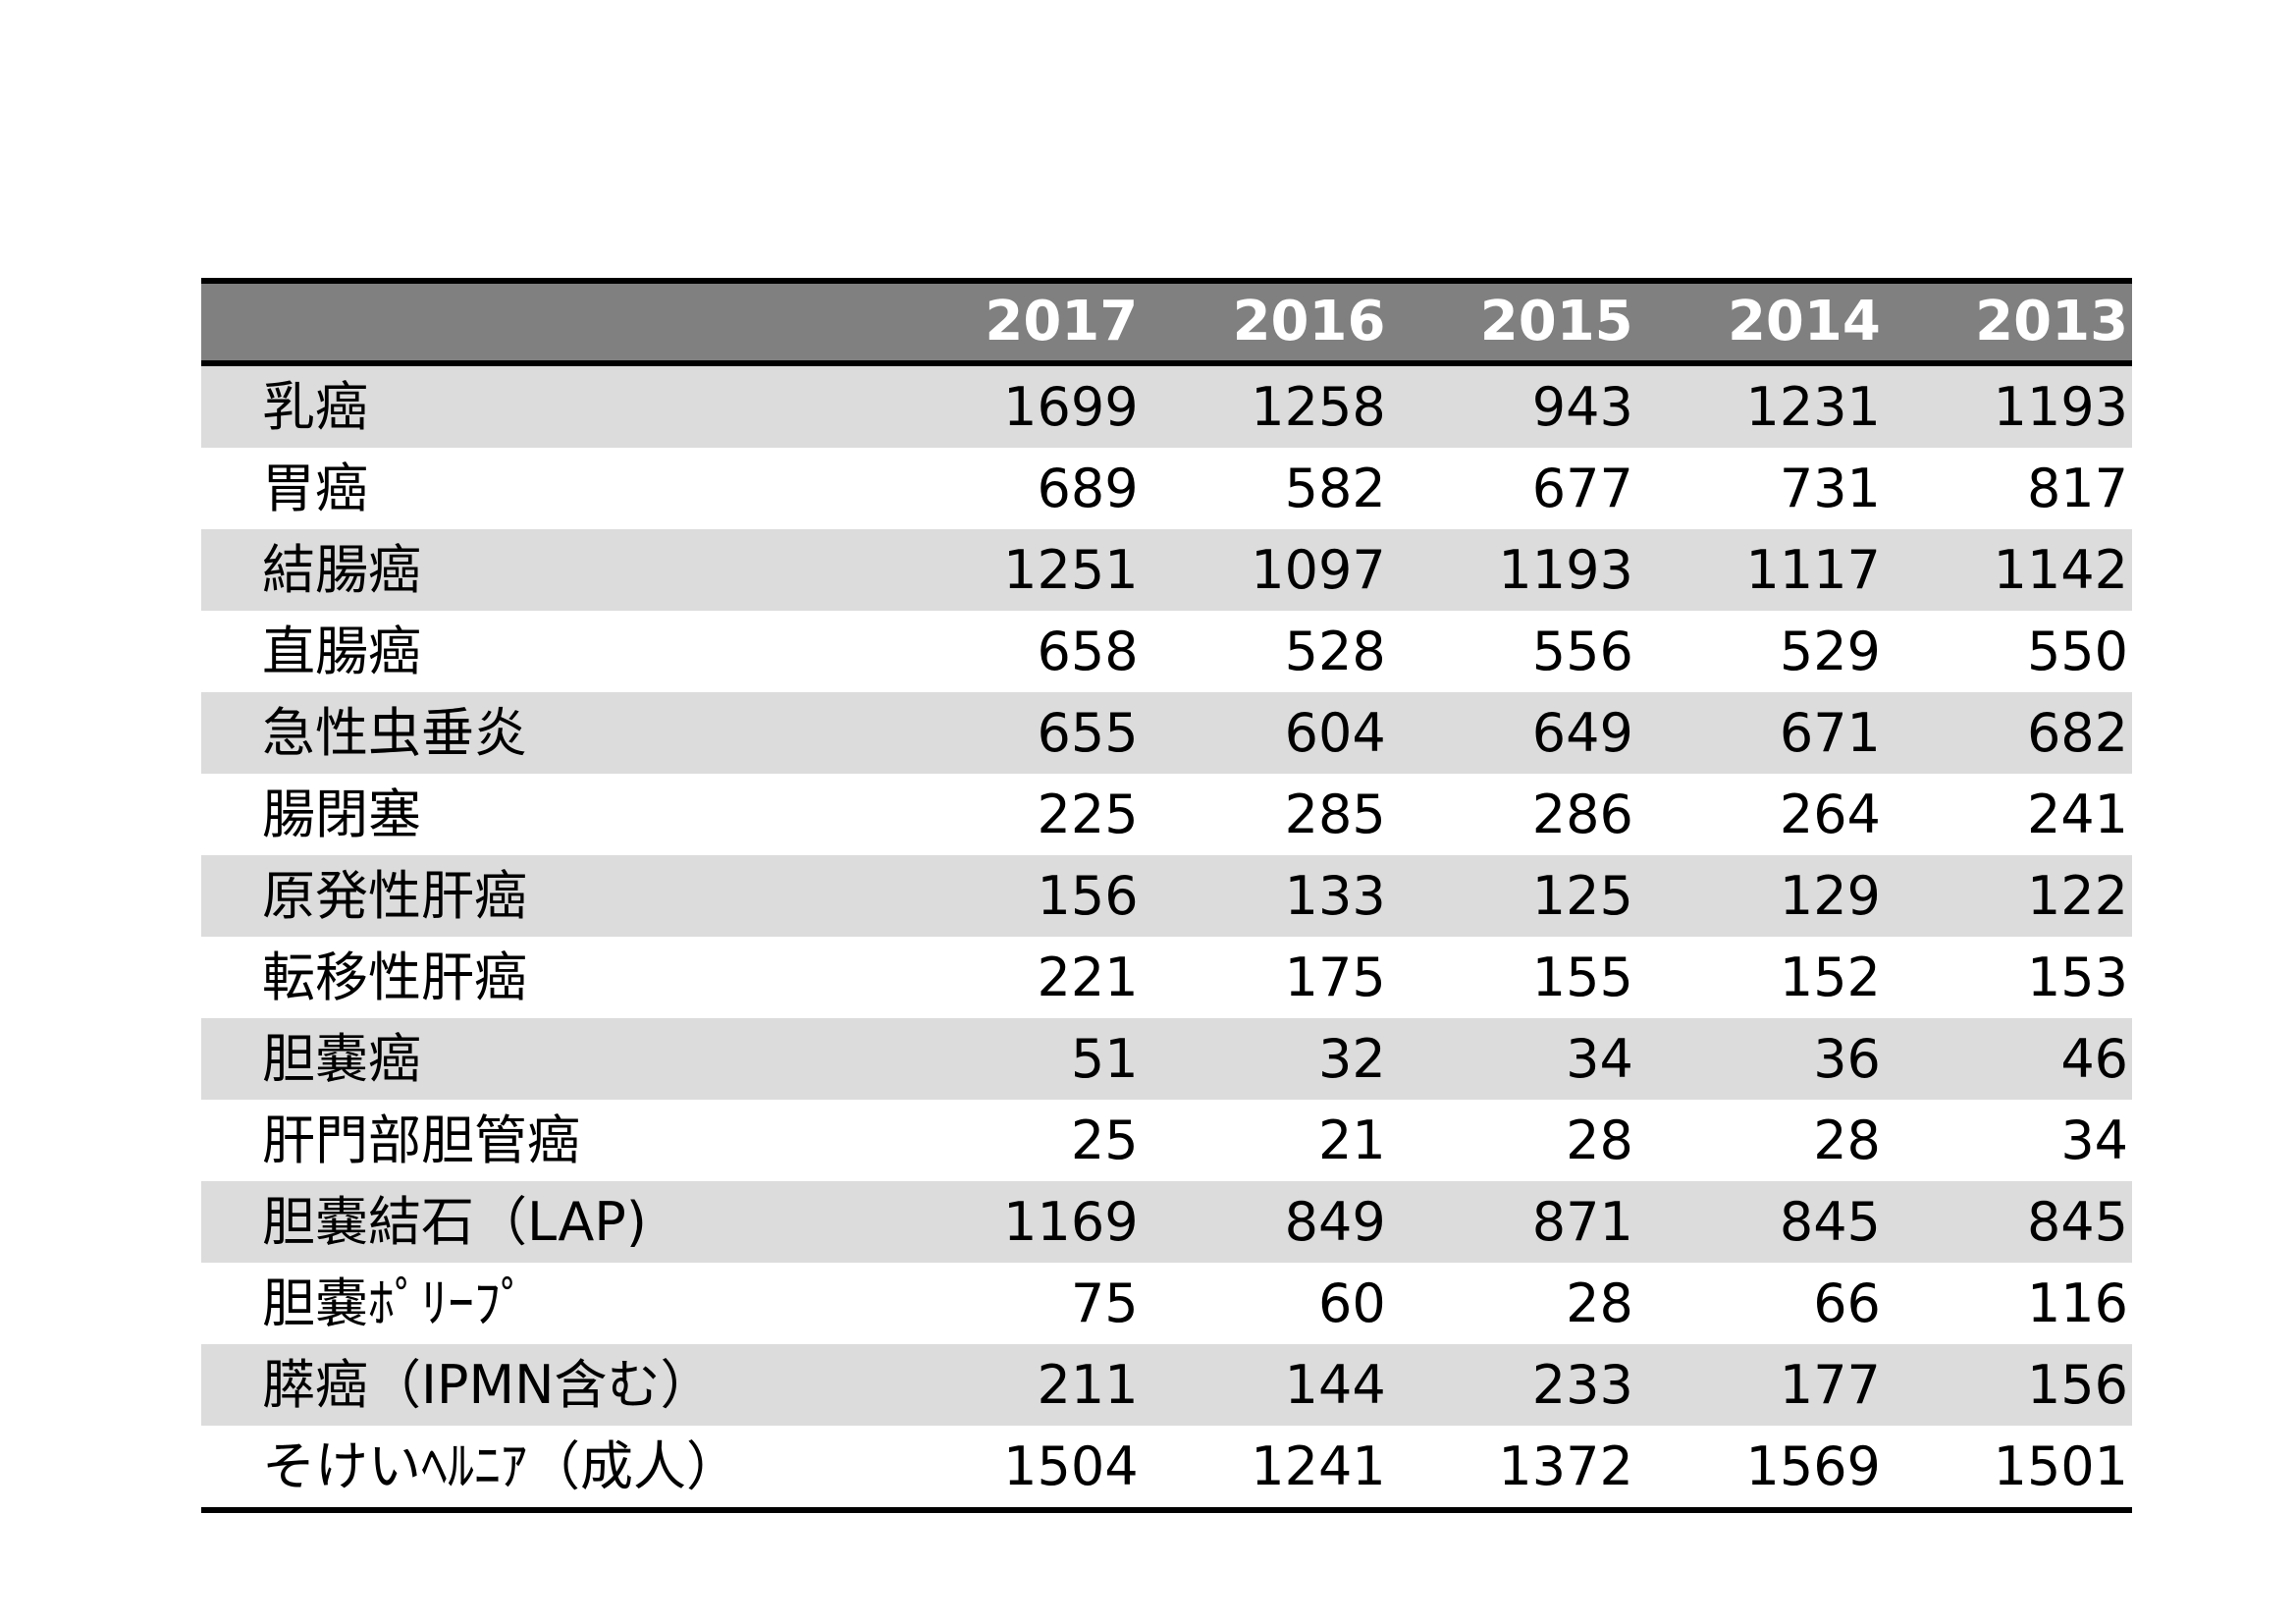 Image resolution: width=2296 pixels, height=1623 pixels. What do you see at coordinates (2077, 651) in the screenshot?
I see `row-value-2013: 550` at bounding box center [2077, 651].